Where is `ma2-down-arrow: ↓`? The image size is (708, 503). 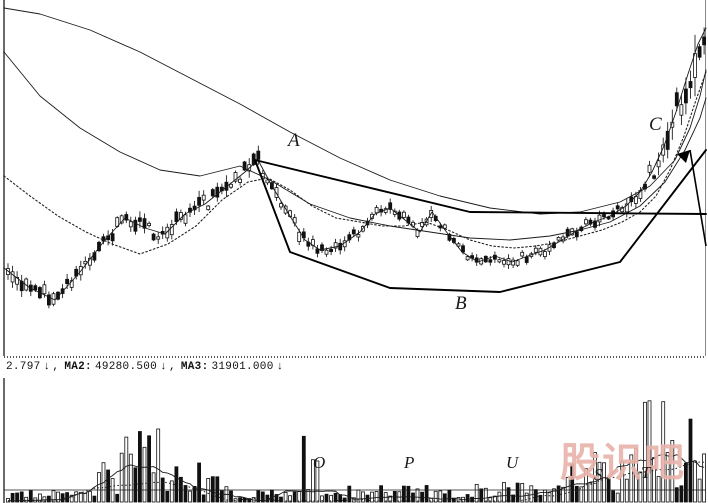 ma2-down-arrow: ↓ is located at coordinates (163, 366).